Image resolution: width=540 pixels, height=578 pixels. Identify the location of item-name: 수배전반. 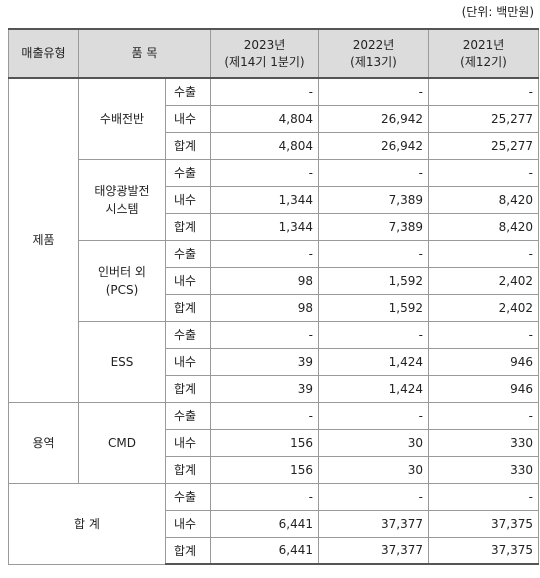
(122, 118).